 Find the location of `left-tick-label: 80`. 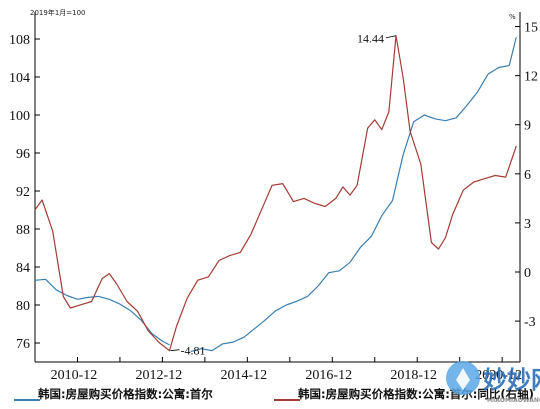

left-tick-label: 80 is located at coordinates (23, 306).